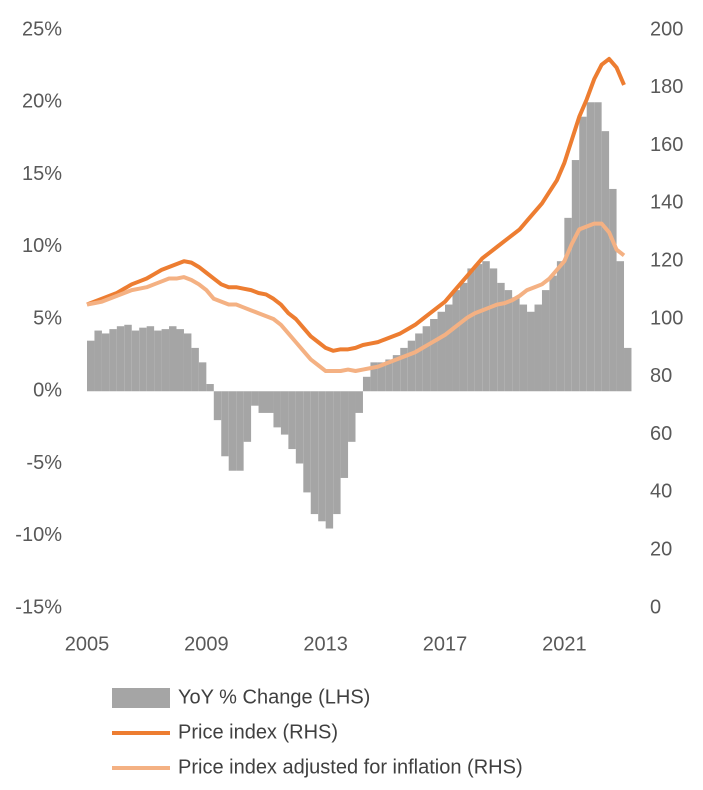  What do you see at coordinates (258, 732) in the screenshot?
I see `legend-label: Price index (RHS)` at bounding box center [258, 732].